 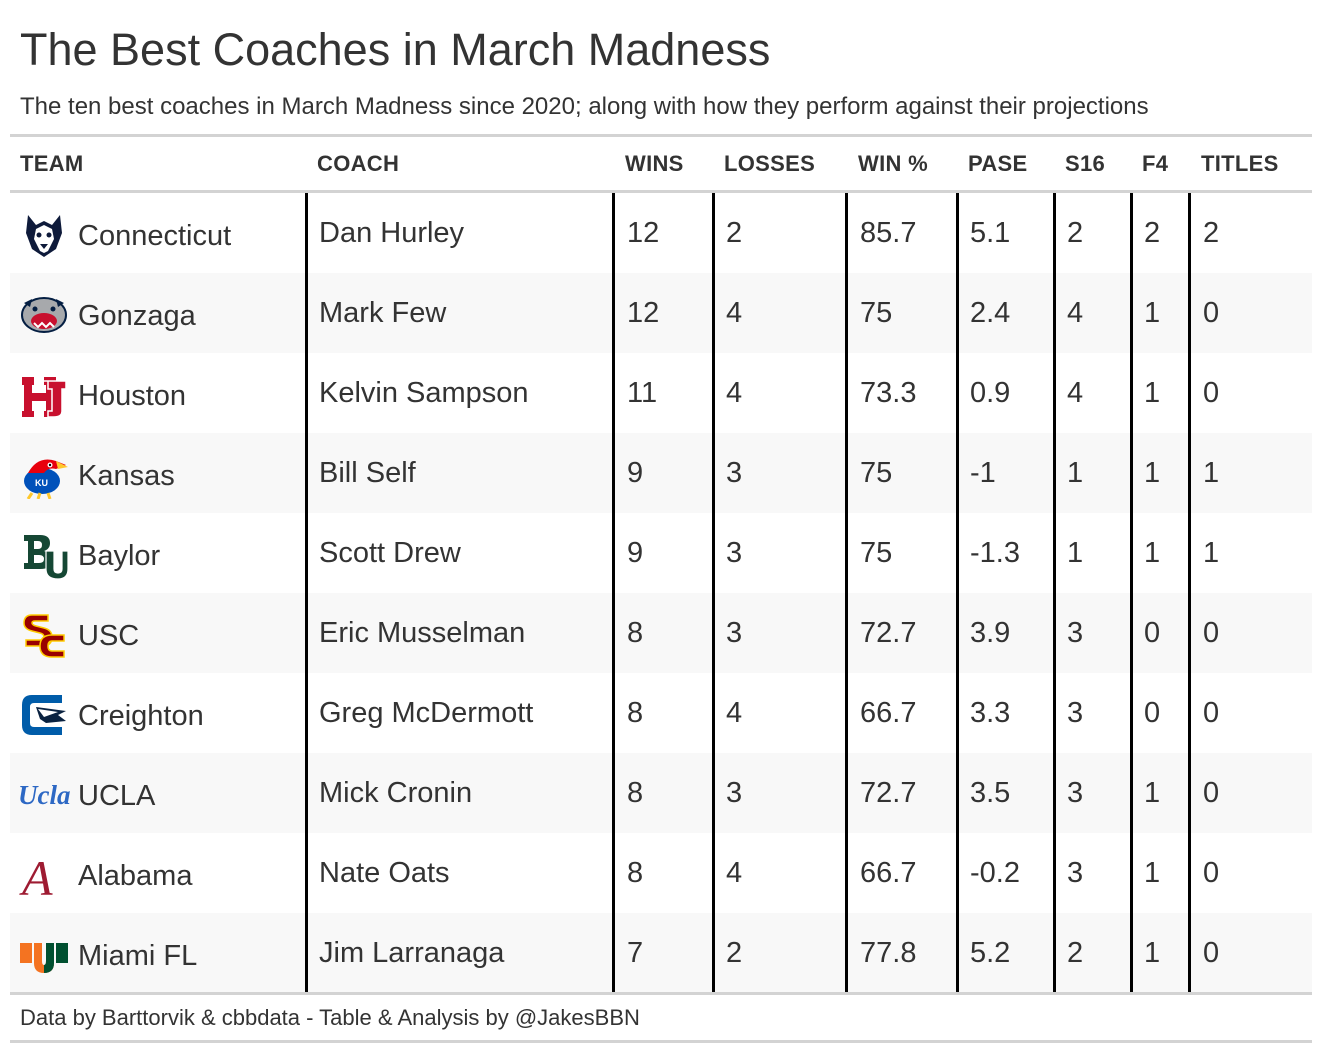 What do you see at coordinates (395, 49) in the screenshot?
I see `table-title: The Best Coaches in March Madness` at bounding box center [395, 49].